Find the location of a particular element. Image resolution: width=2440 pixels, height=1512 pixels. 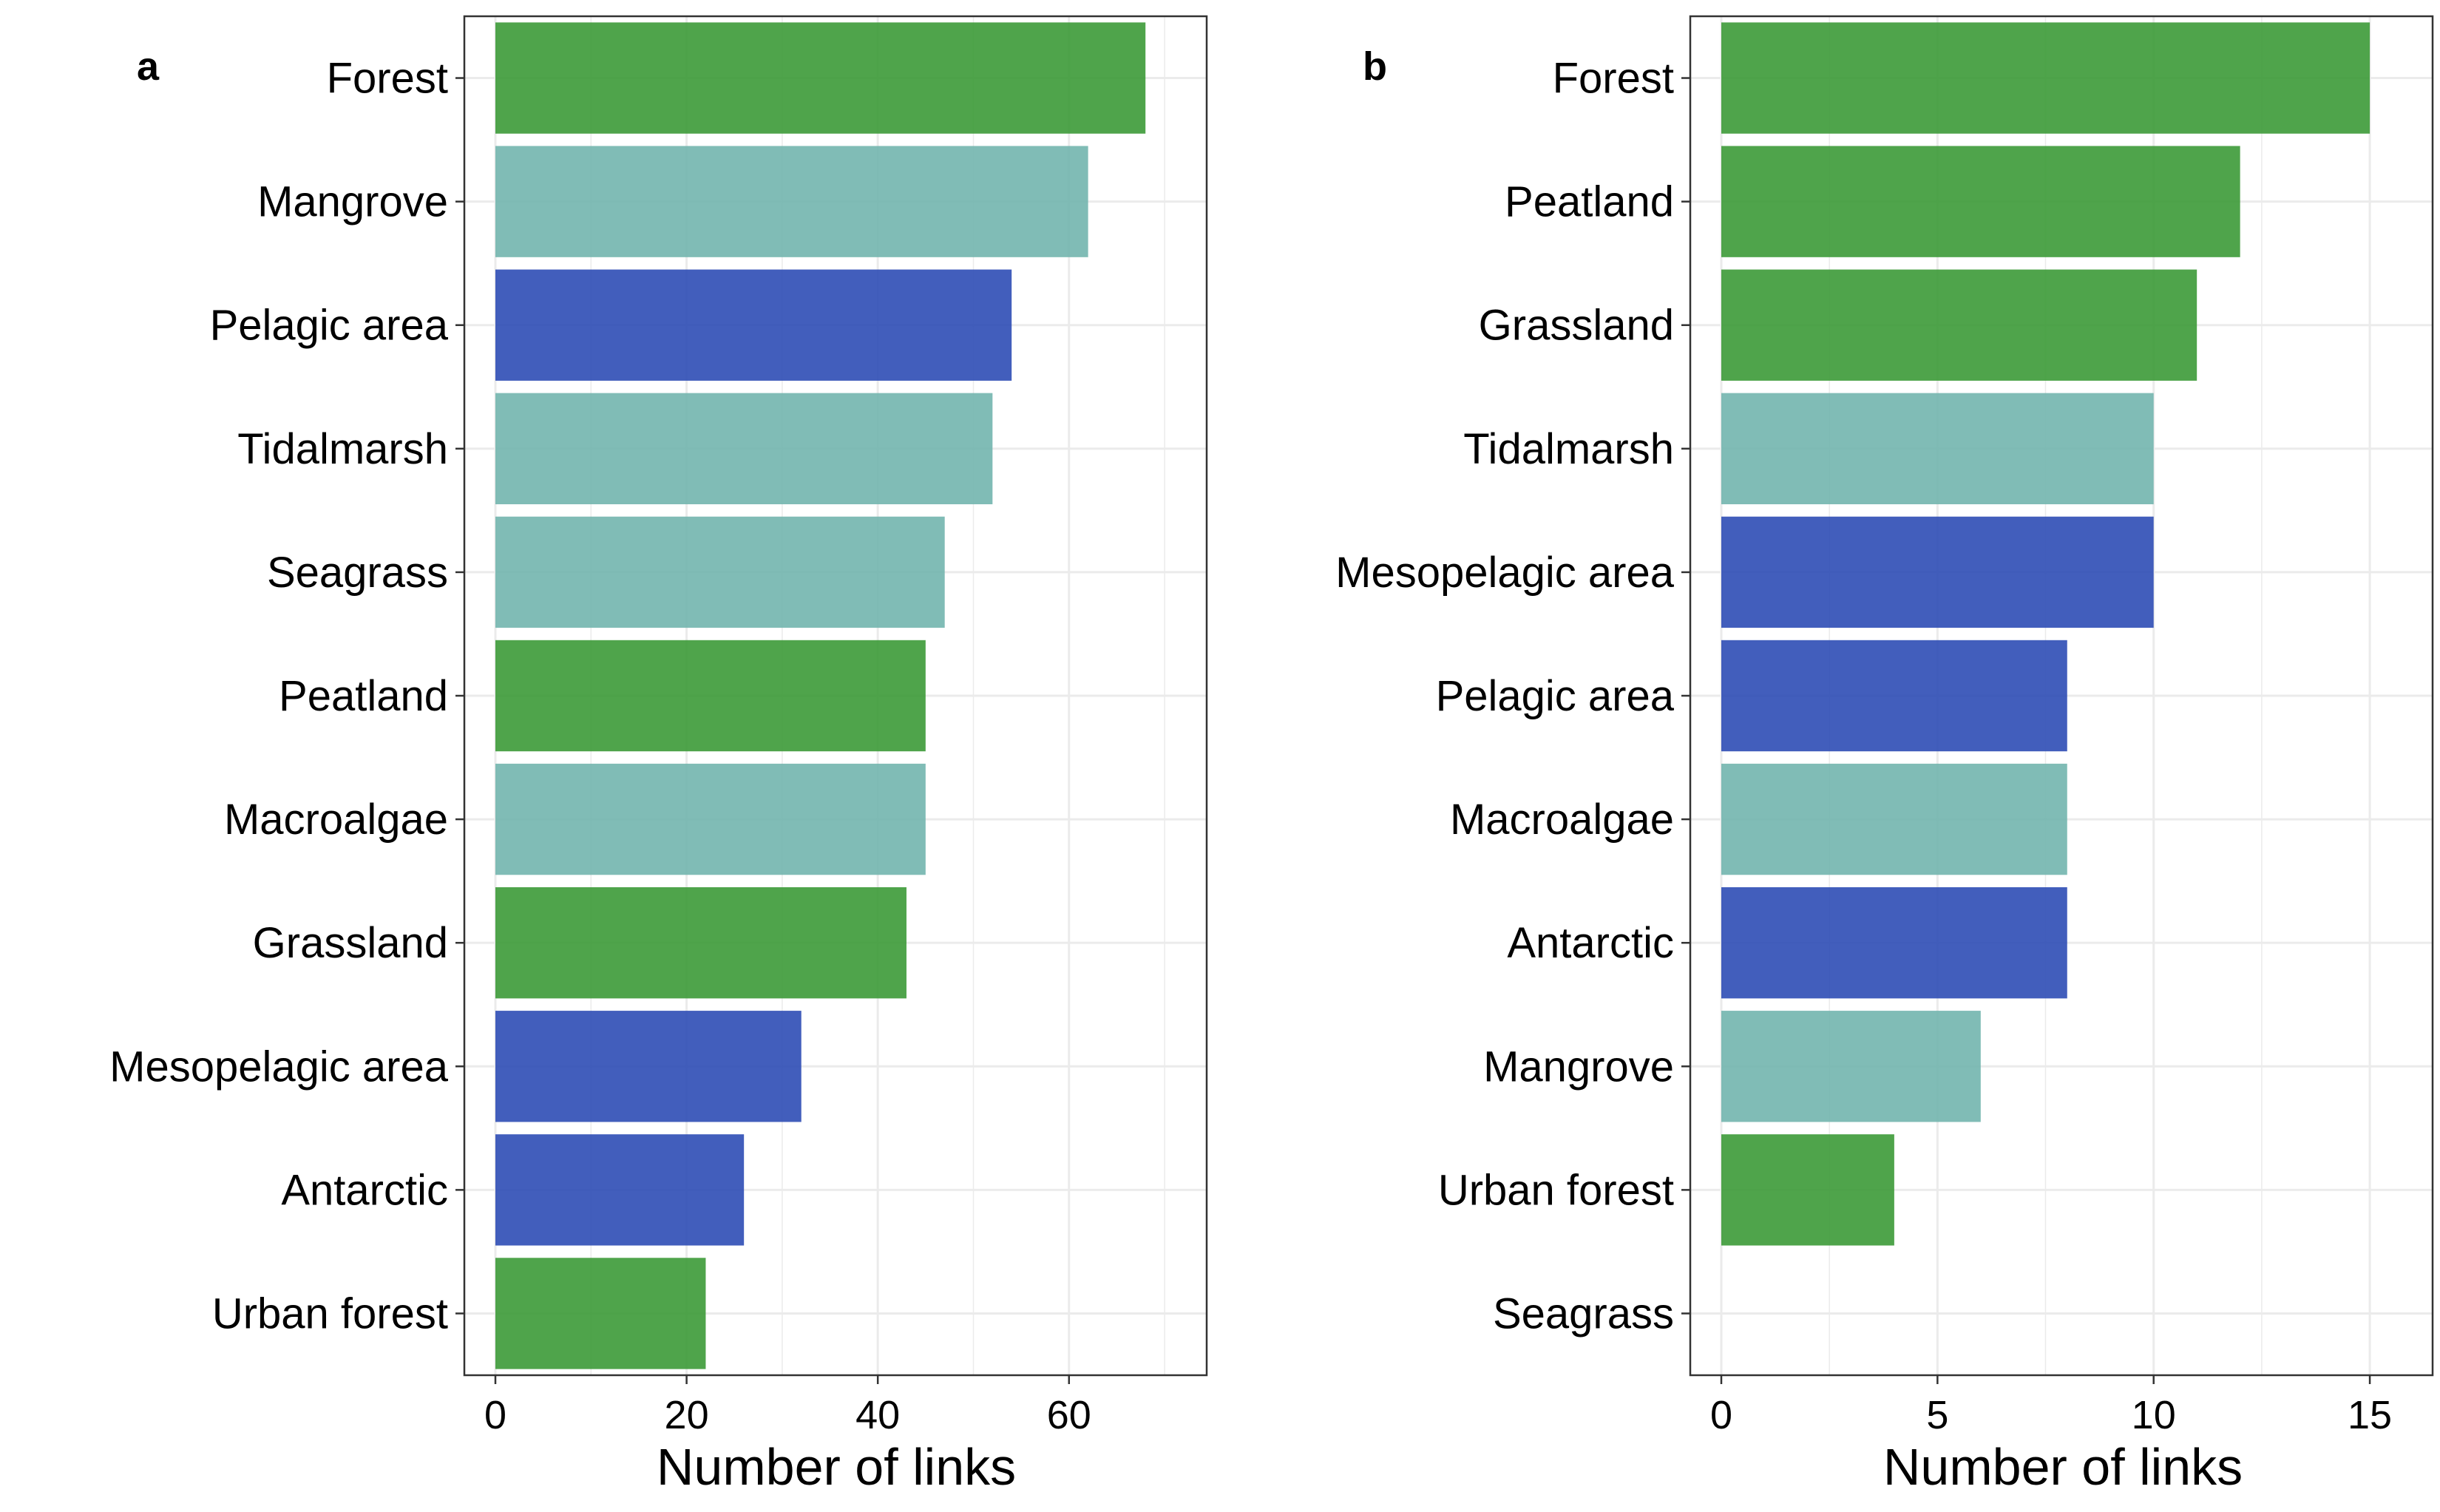

panel-b-bar-mesopelagic-area is located at coordinates (1937, 572).